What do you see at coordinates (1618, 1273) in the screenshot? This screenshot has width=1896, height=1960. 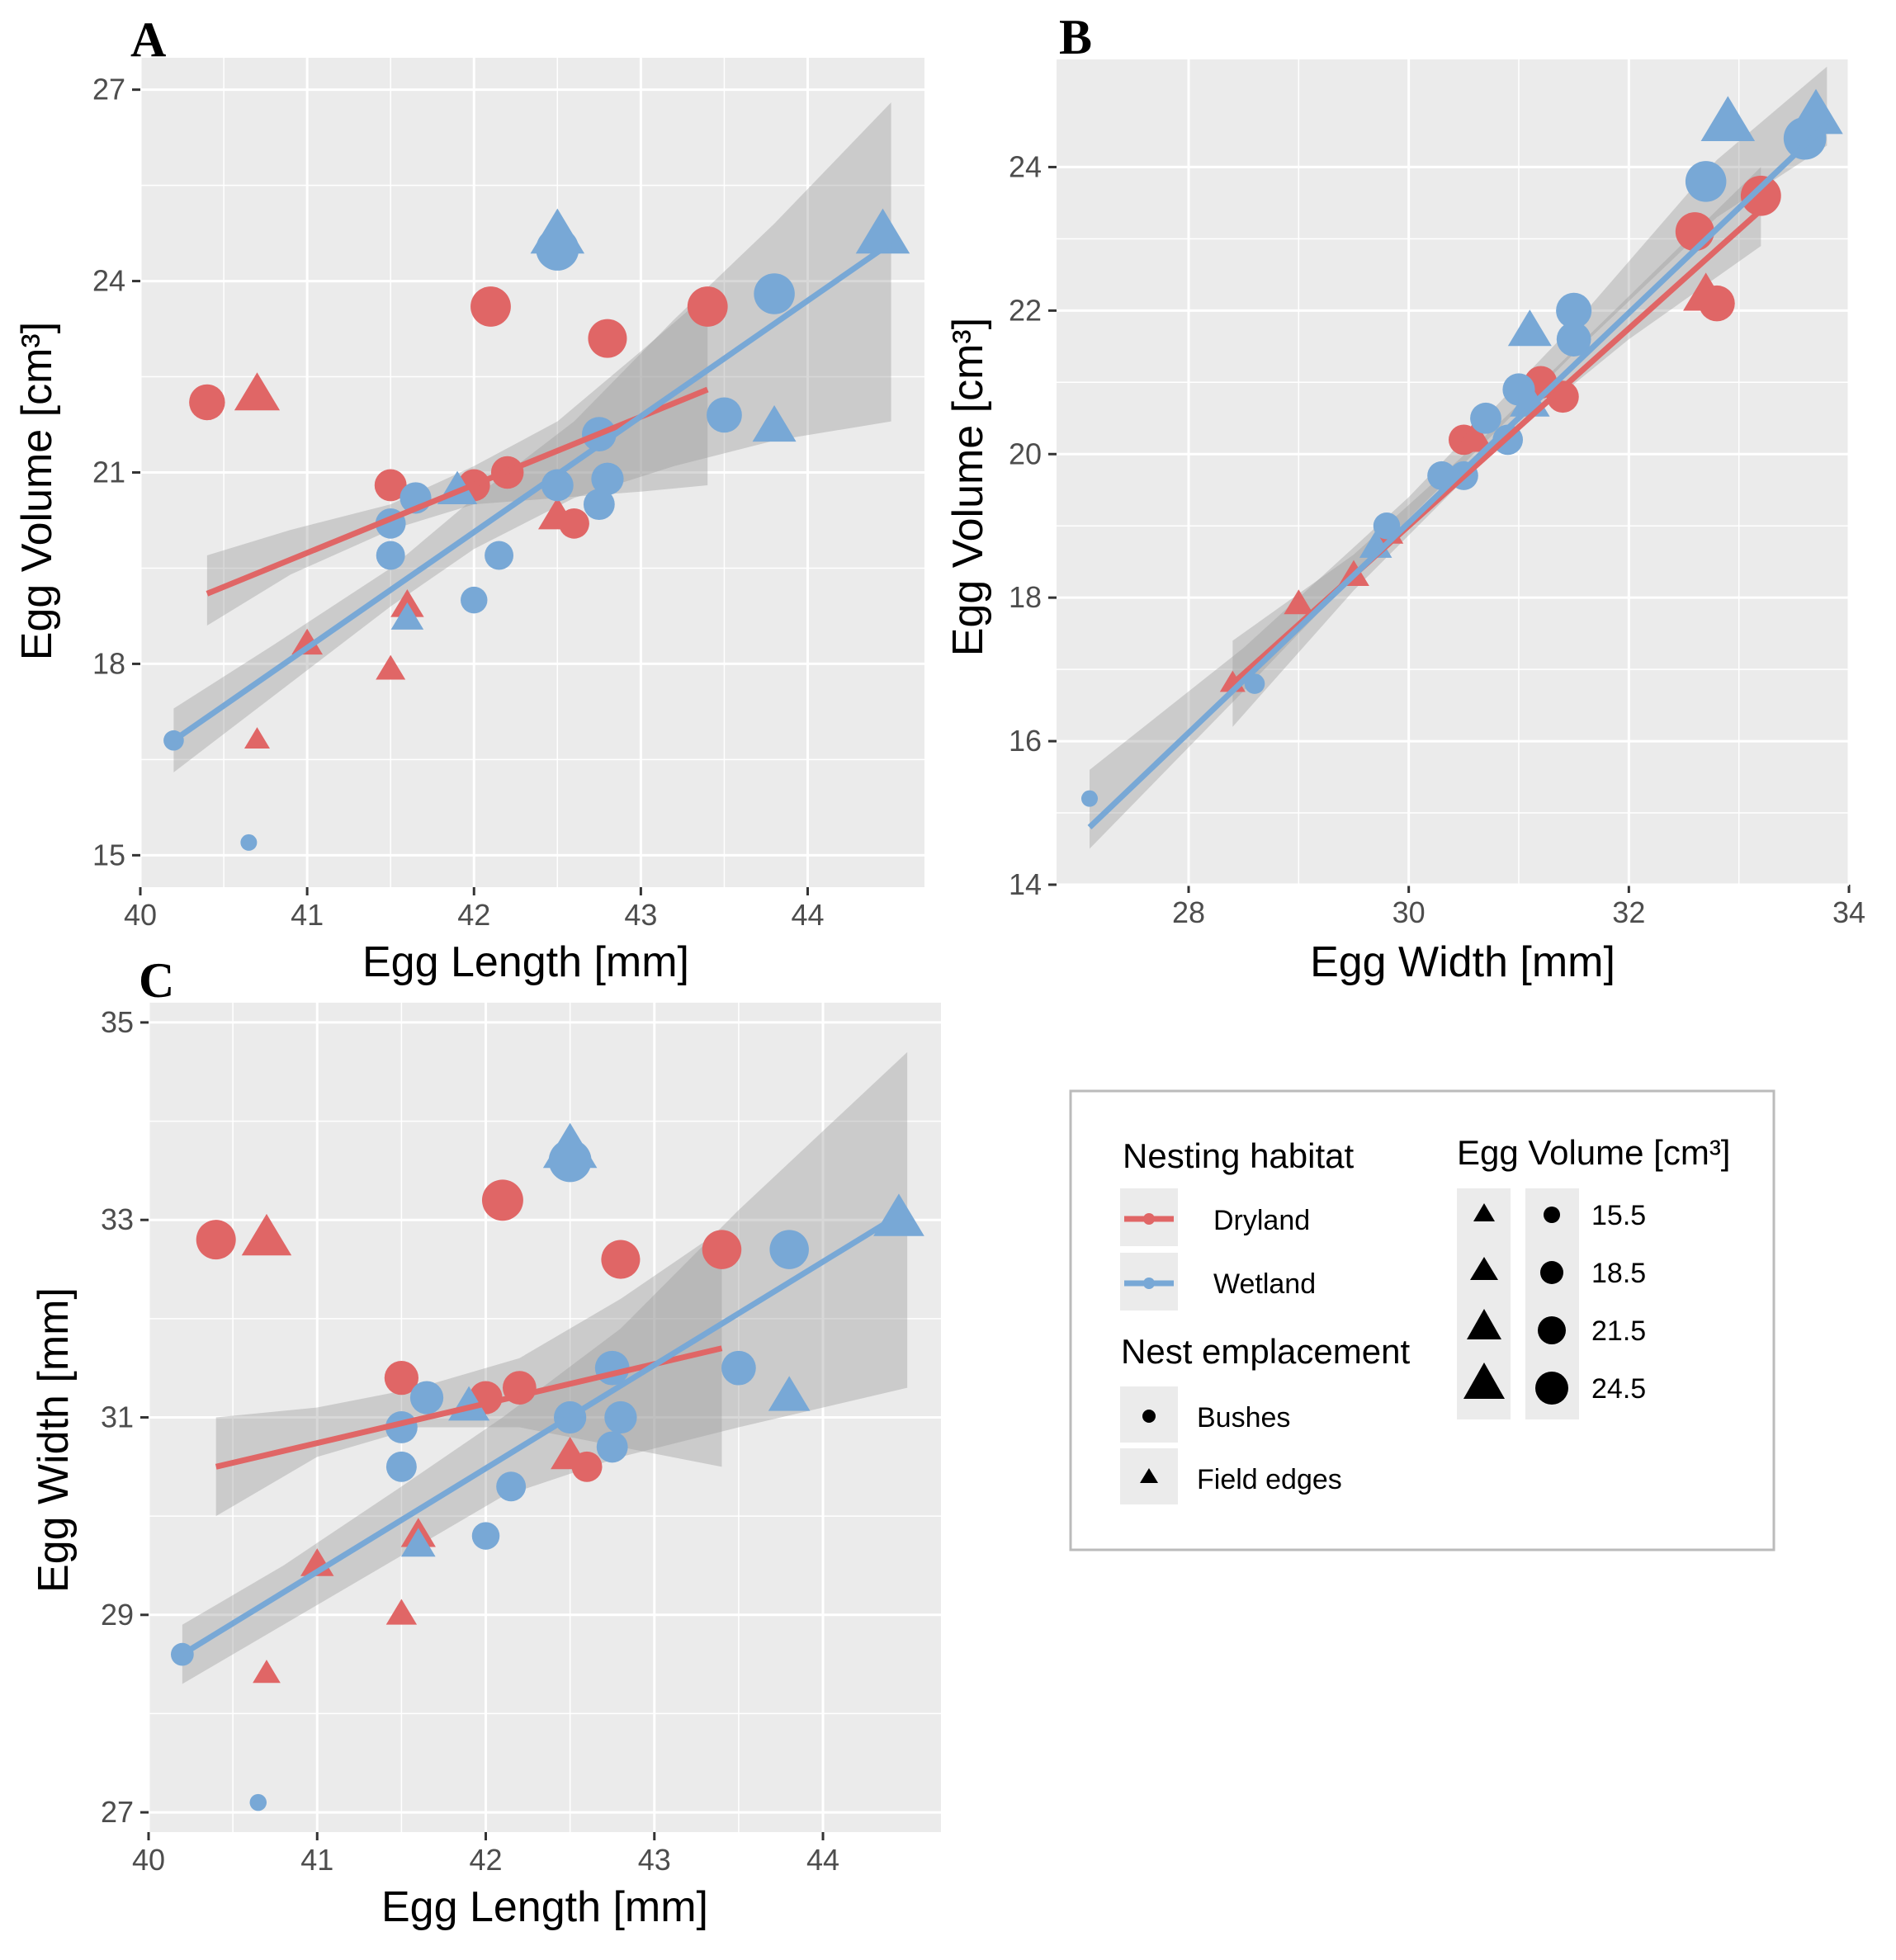 I see `legend-size-label-2: 18.5` at bounding box center [1618, 1273].